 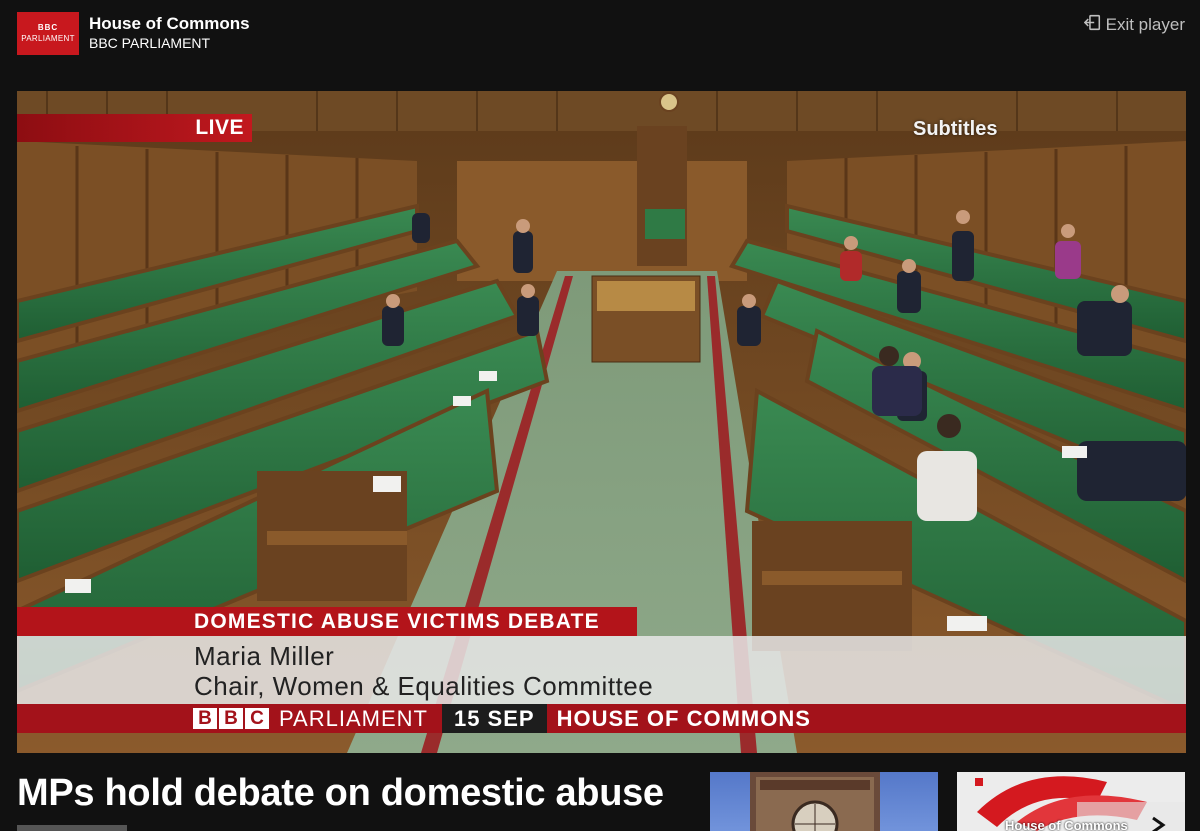 What do you see at coordinates (219, 127) in the screenshot?
I see `live-label: LIVE` at bounding box center [219, 127].